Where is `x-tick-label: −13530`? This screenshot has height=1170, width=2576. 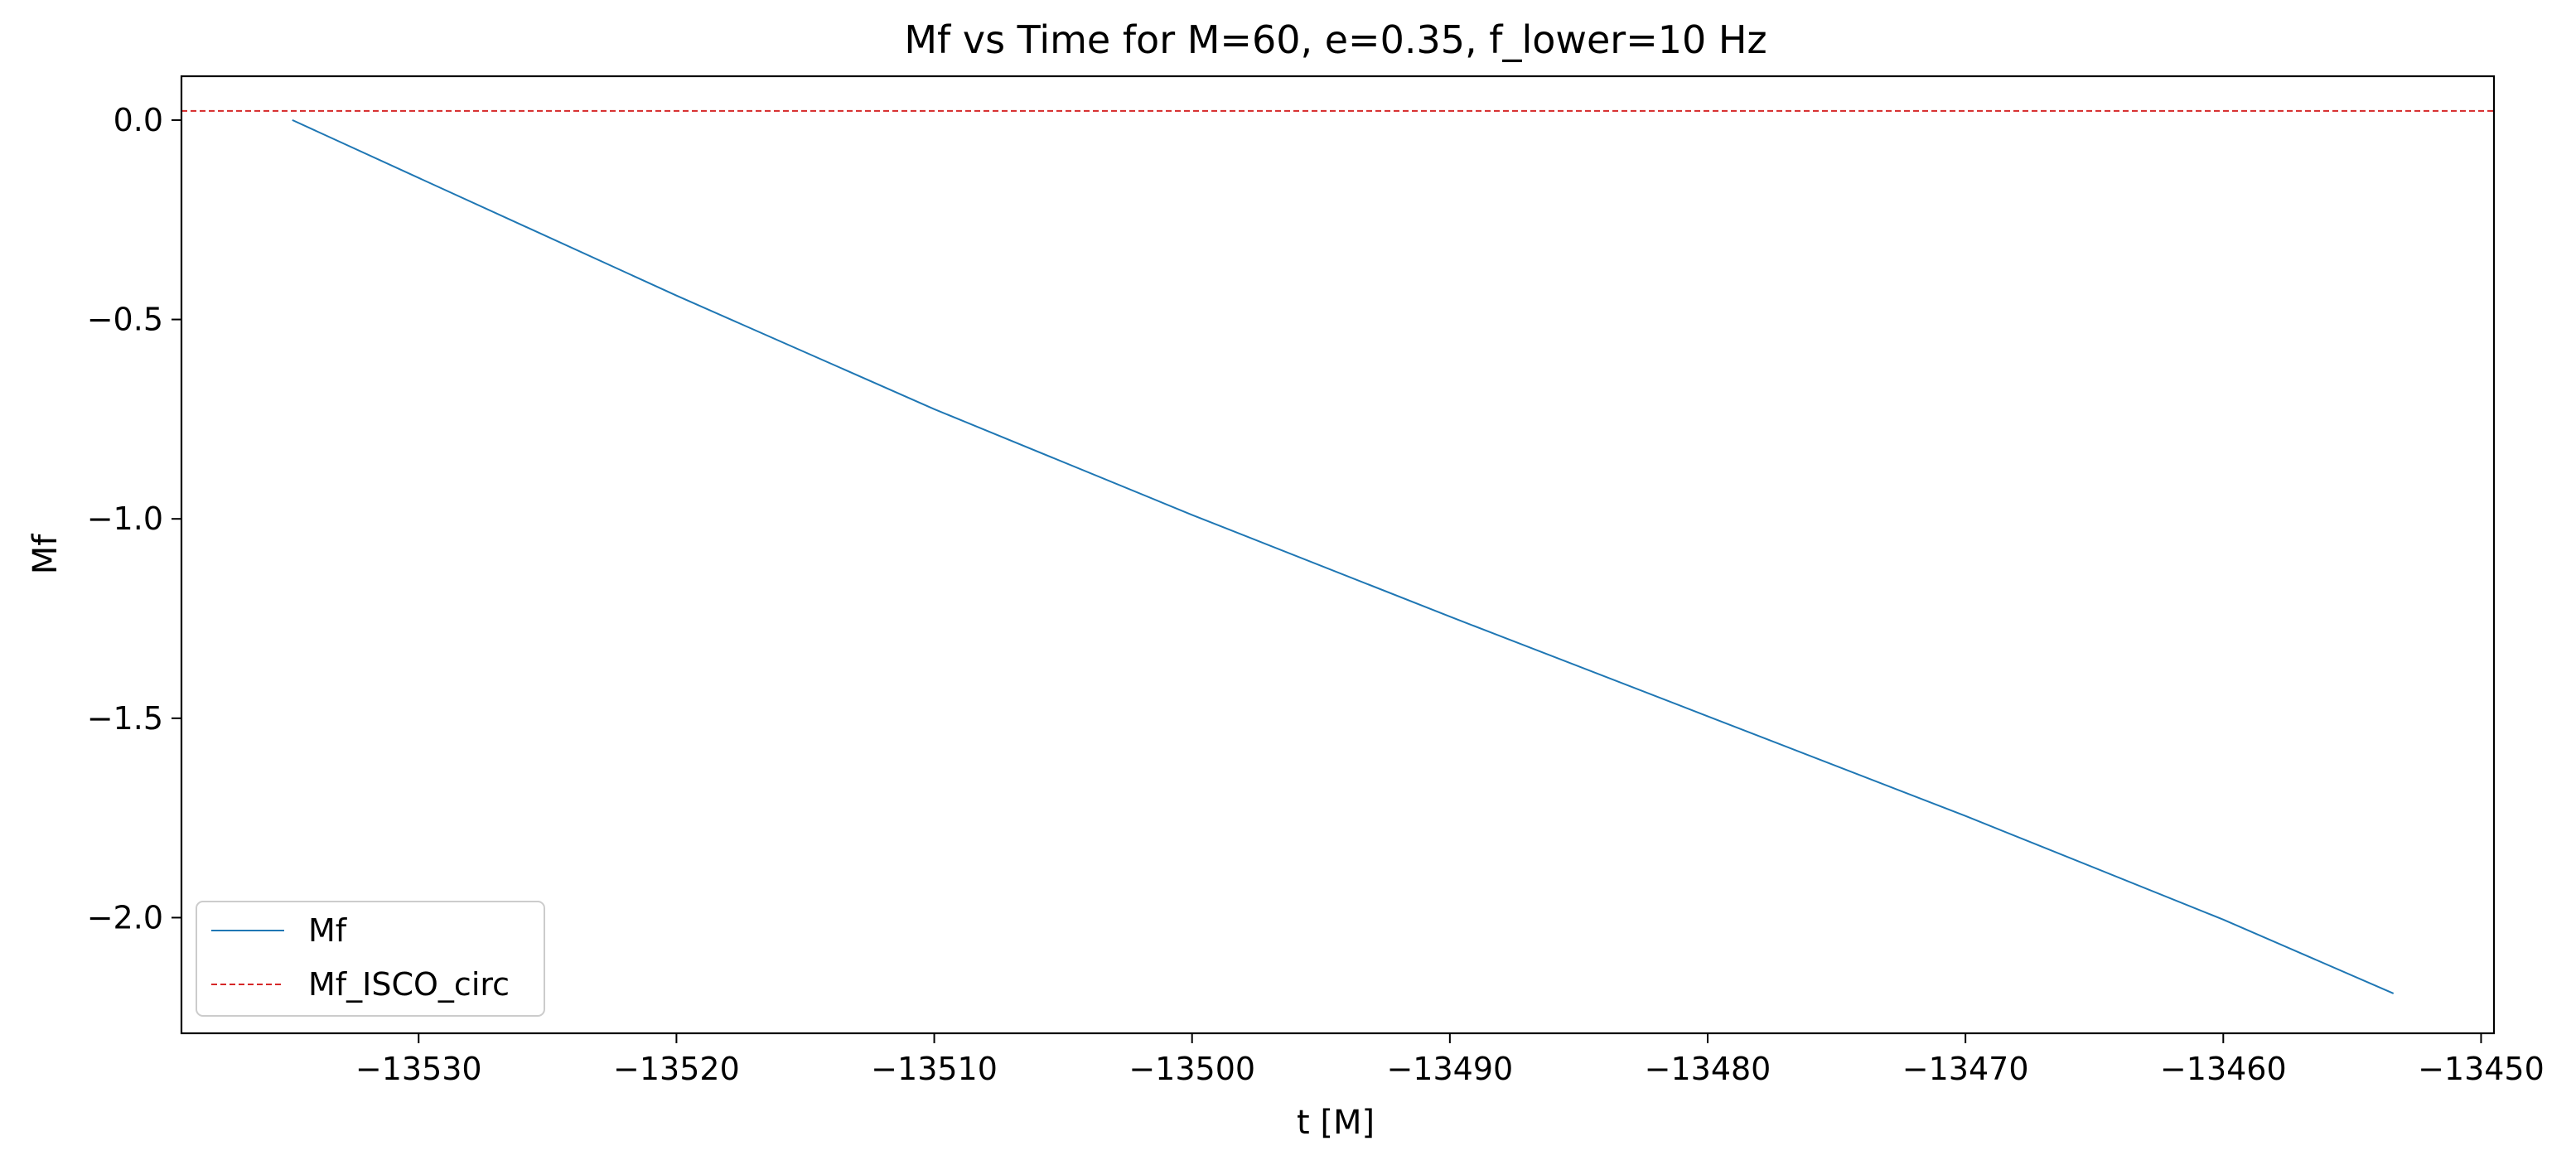
x-tick-label: −13530 is located at coordinates (418, 1069).